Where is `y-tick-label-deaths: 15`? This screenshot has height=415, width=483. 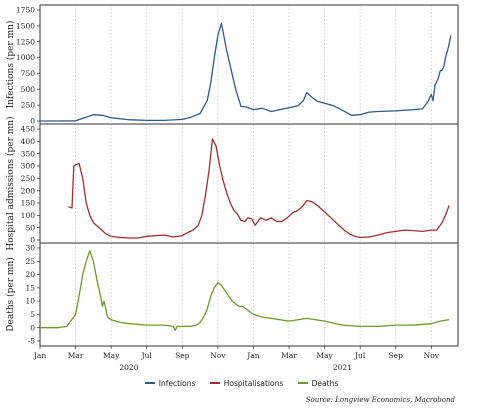
y-tick-label-deaths: 15 is located at coordinates (30, 287).